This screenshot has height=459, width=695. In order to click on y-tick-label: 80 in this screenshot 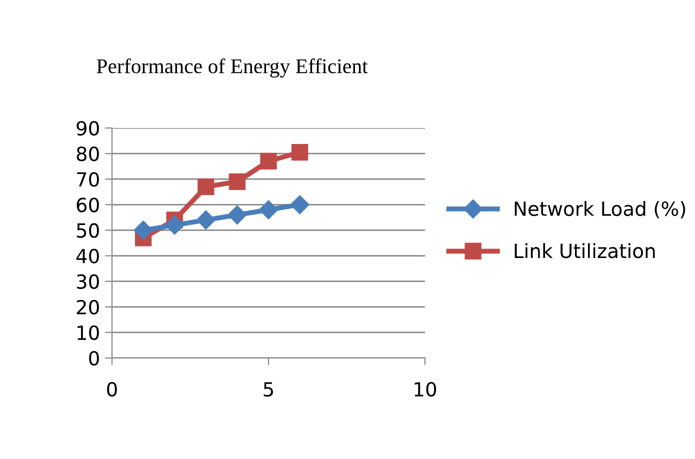, I will do `click(87, 154)`.